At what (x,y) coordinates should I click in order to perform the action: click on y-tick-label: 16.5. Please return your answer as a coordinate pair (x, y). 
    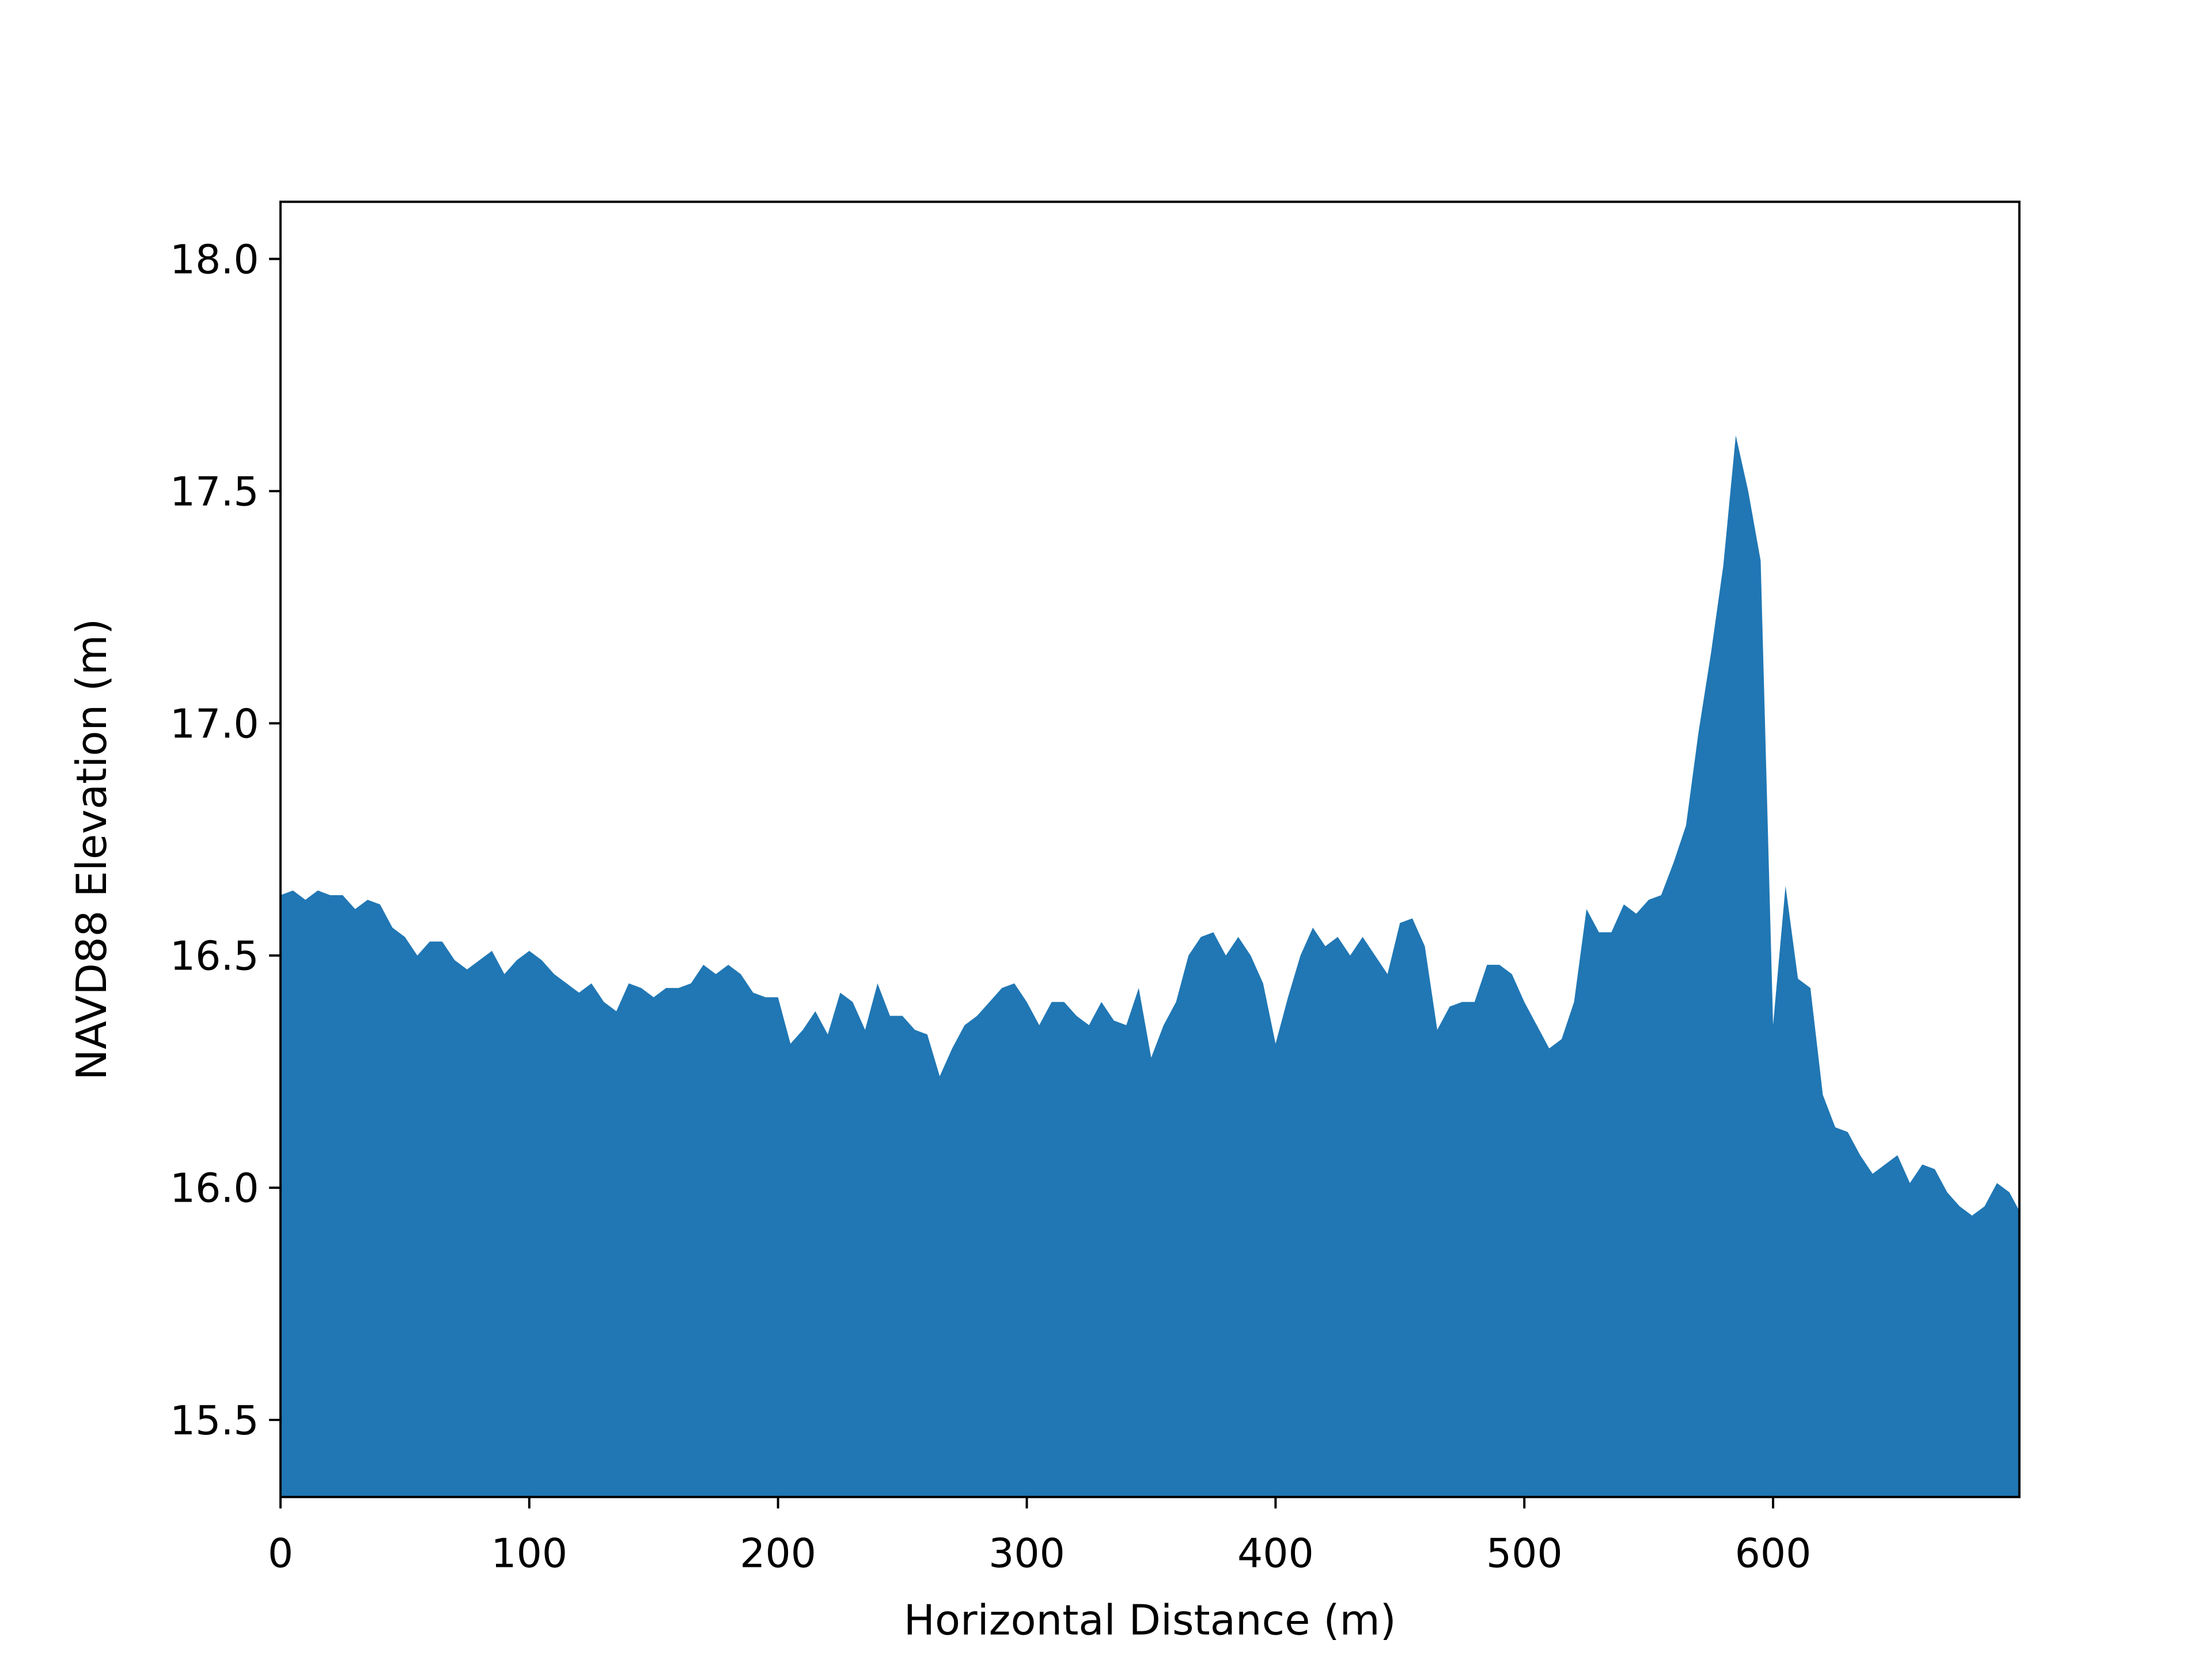
    Looking at the image, I should click on (214, 956).